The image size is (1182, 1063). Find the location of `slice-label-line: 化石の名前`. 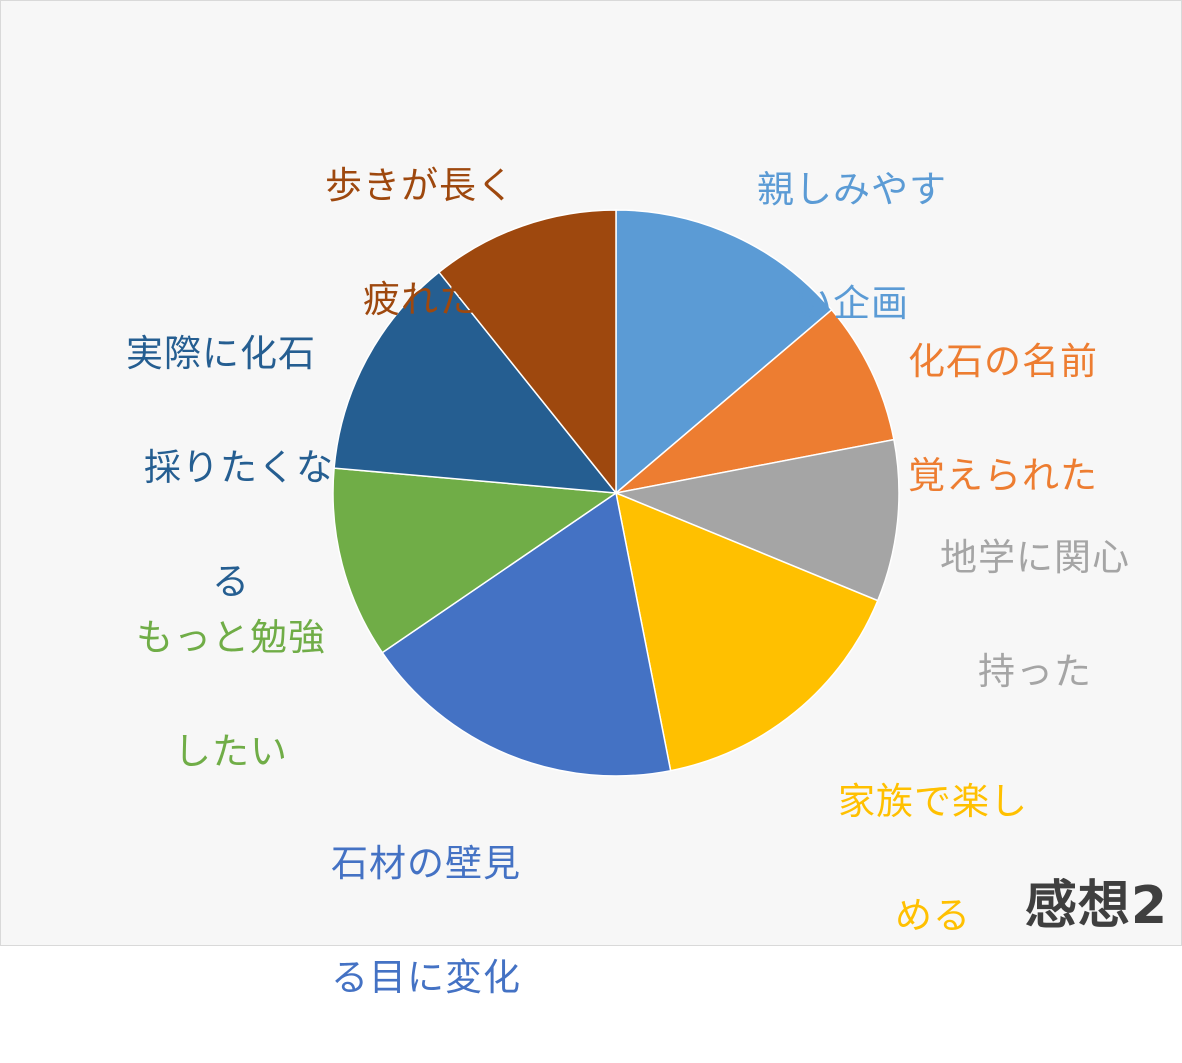

slice-label-line: 化石の名前 is located at coordinates (1003, 361).